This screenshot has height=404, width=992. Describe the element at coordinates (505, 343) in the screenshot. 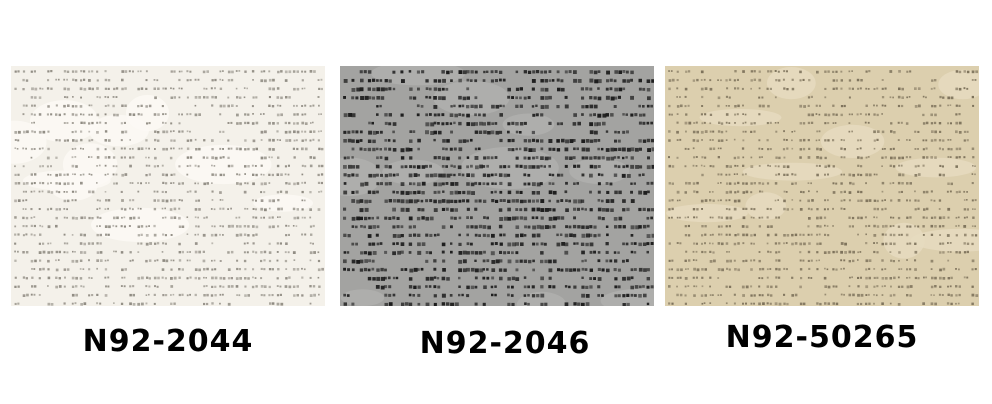

I see `swatch-code-label: N92-2046` at that location.